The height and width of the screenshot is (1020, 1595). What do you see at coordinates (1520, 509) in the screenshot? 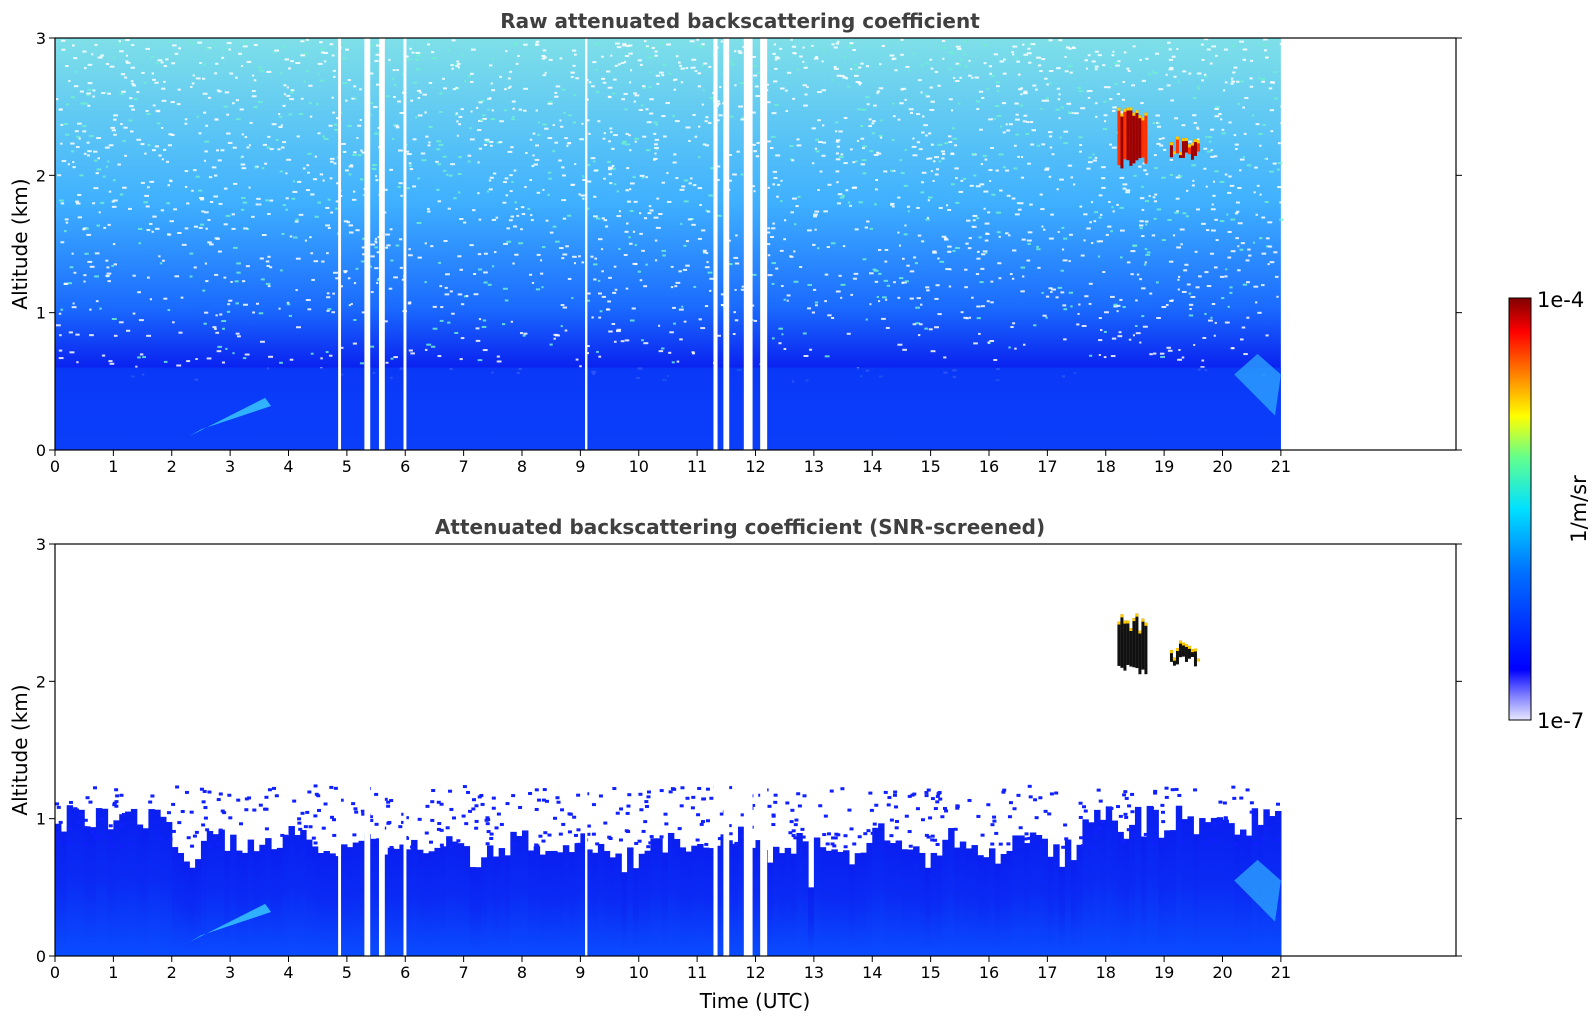
I see `colorbar-scale` at bounding box center [1520, 509].